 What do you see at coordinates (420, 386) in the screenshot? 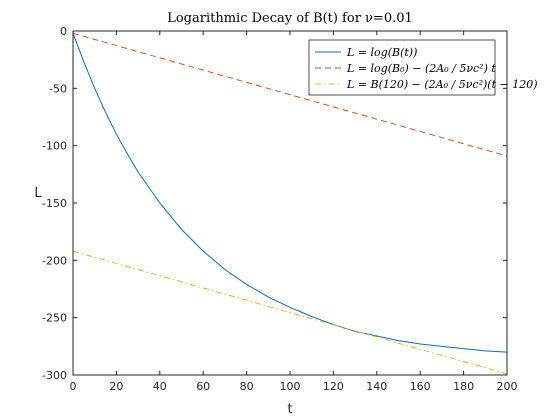
I see `x-tick-label: 160` at bounding box center [420, 386].